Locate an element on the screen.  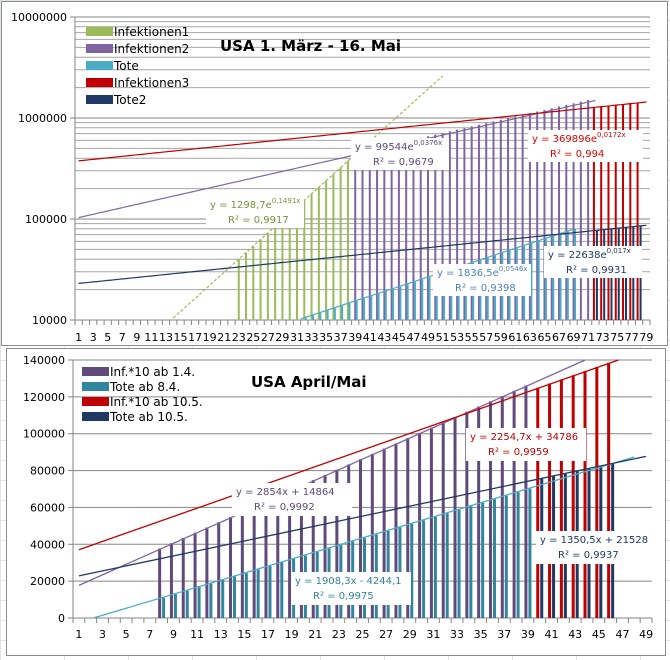
x-tick-label: 17 is located at coordinates (268, 634).